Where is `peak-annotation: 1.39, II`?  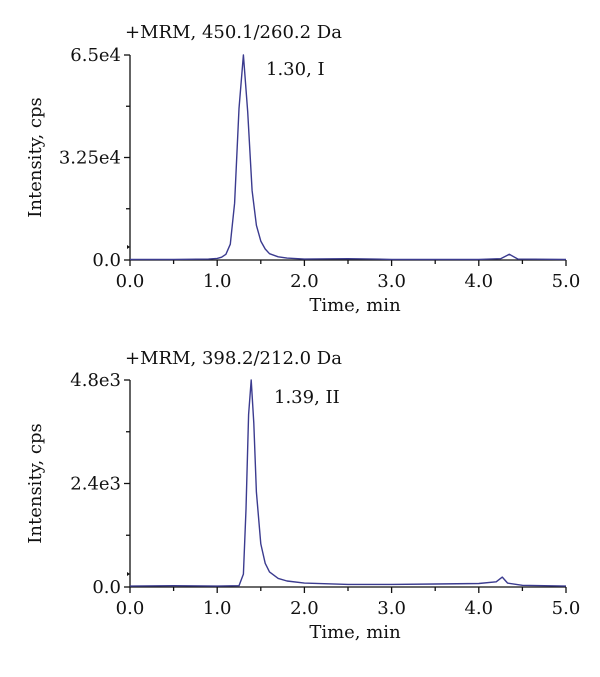 peak-annotation: 1.39, II is located at coordinates (307, 397).